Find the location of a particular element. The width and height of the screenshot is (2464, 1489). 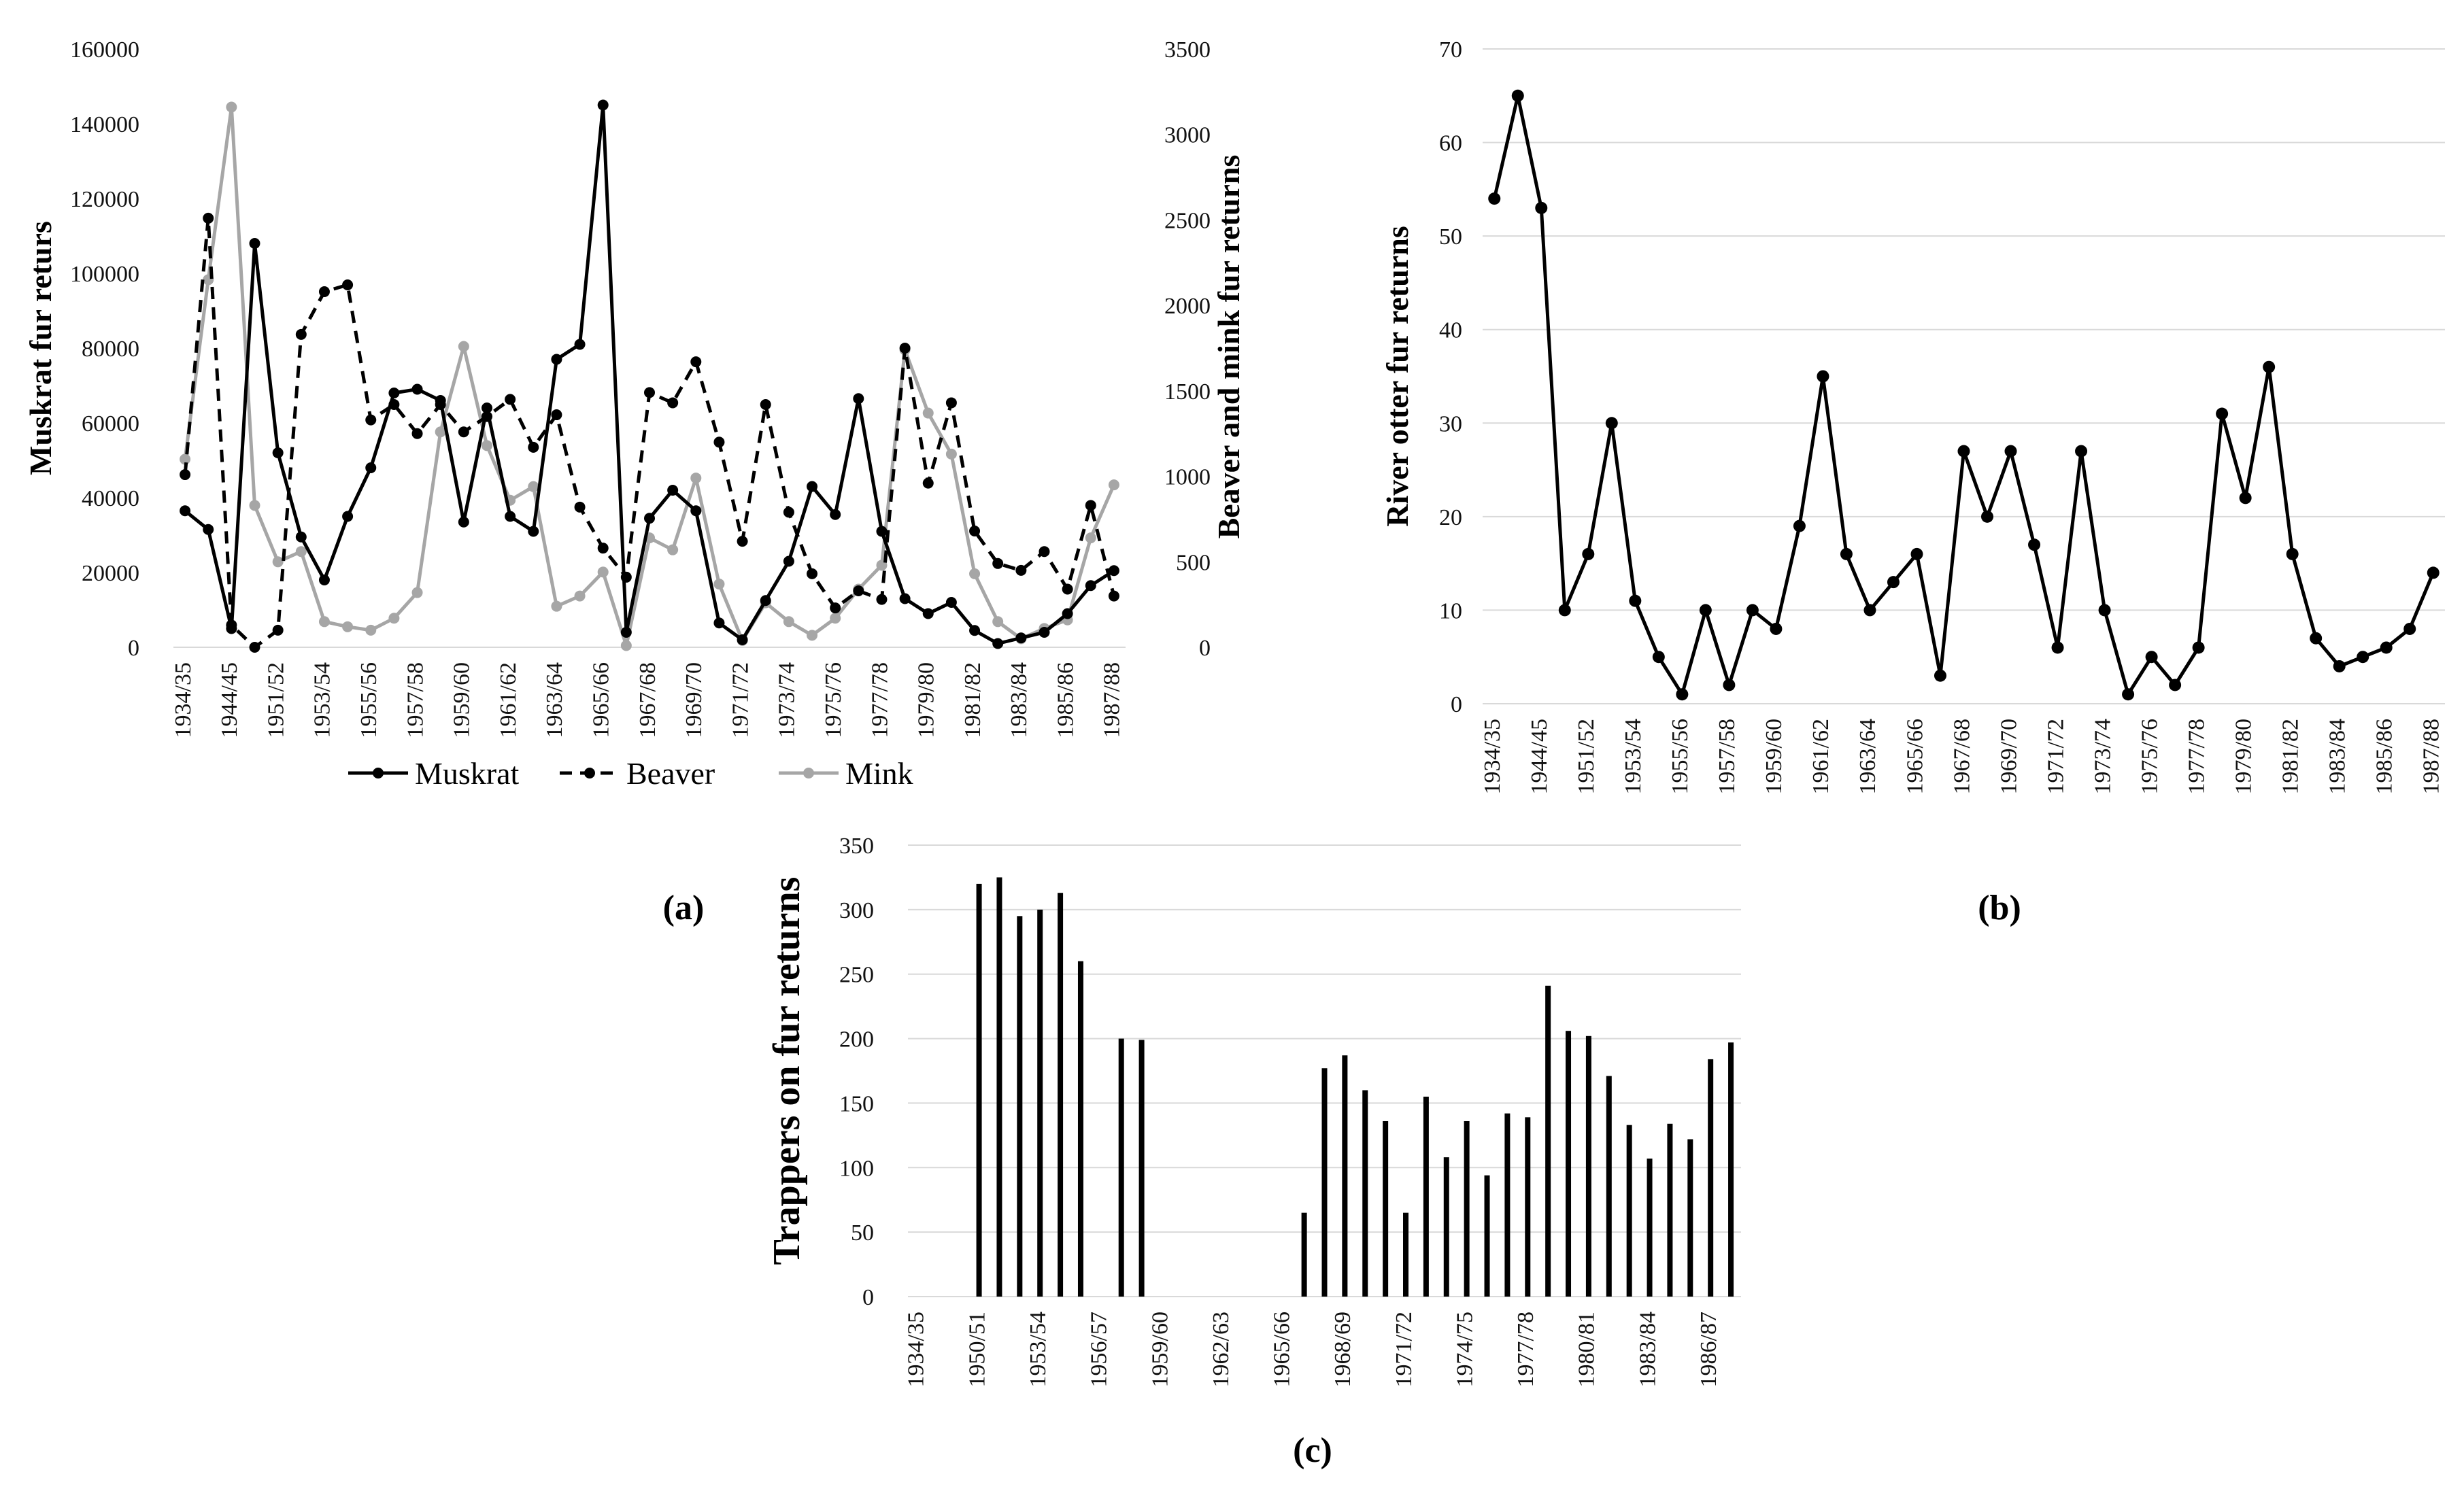

panel-a-y-tick: 0 is located at coordinates (133, 649).